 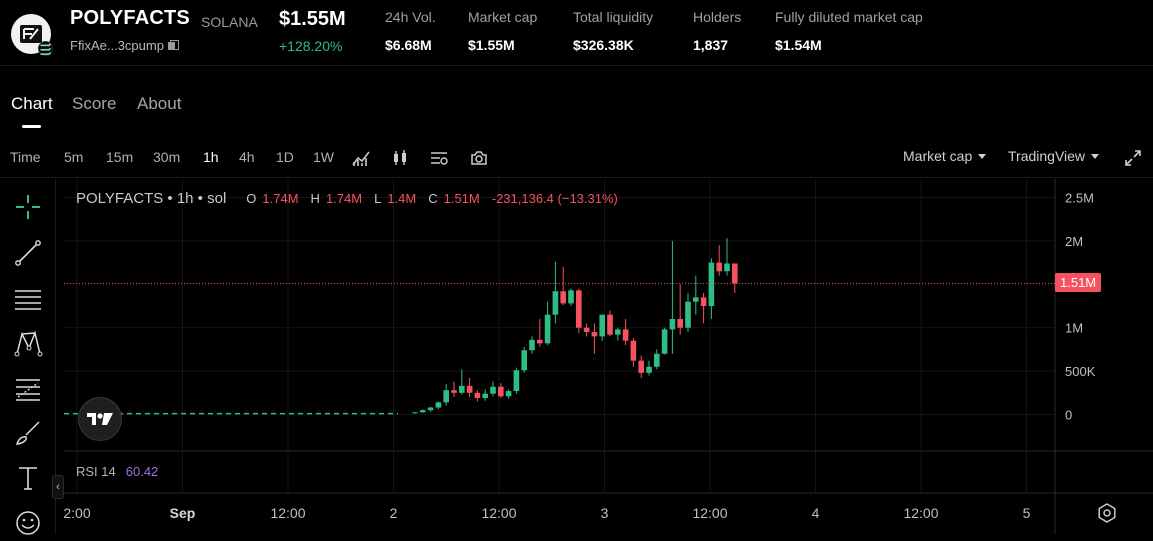 I want to click on stat-label: Total liquidity, so click(x=613, y=17).